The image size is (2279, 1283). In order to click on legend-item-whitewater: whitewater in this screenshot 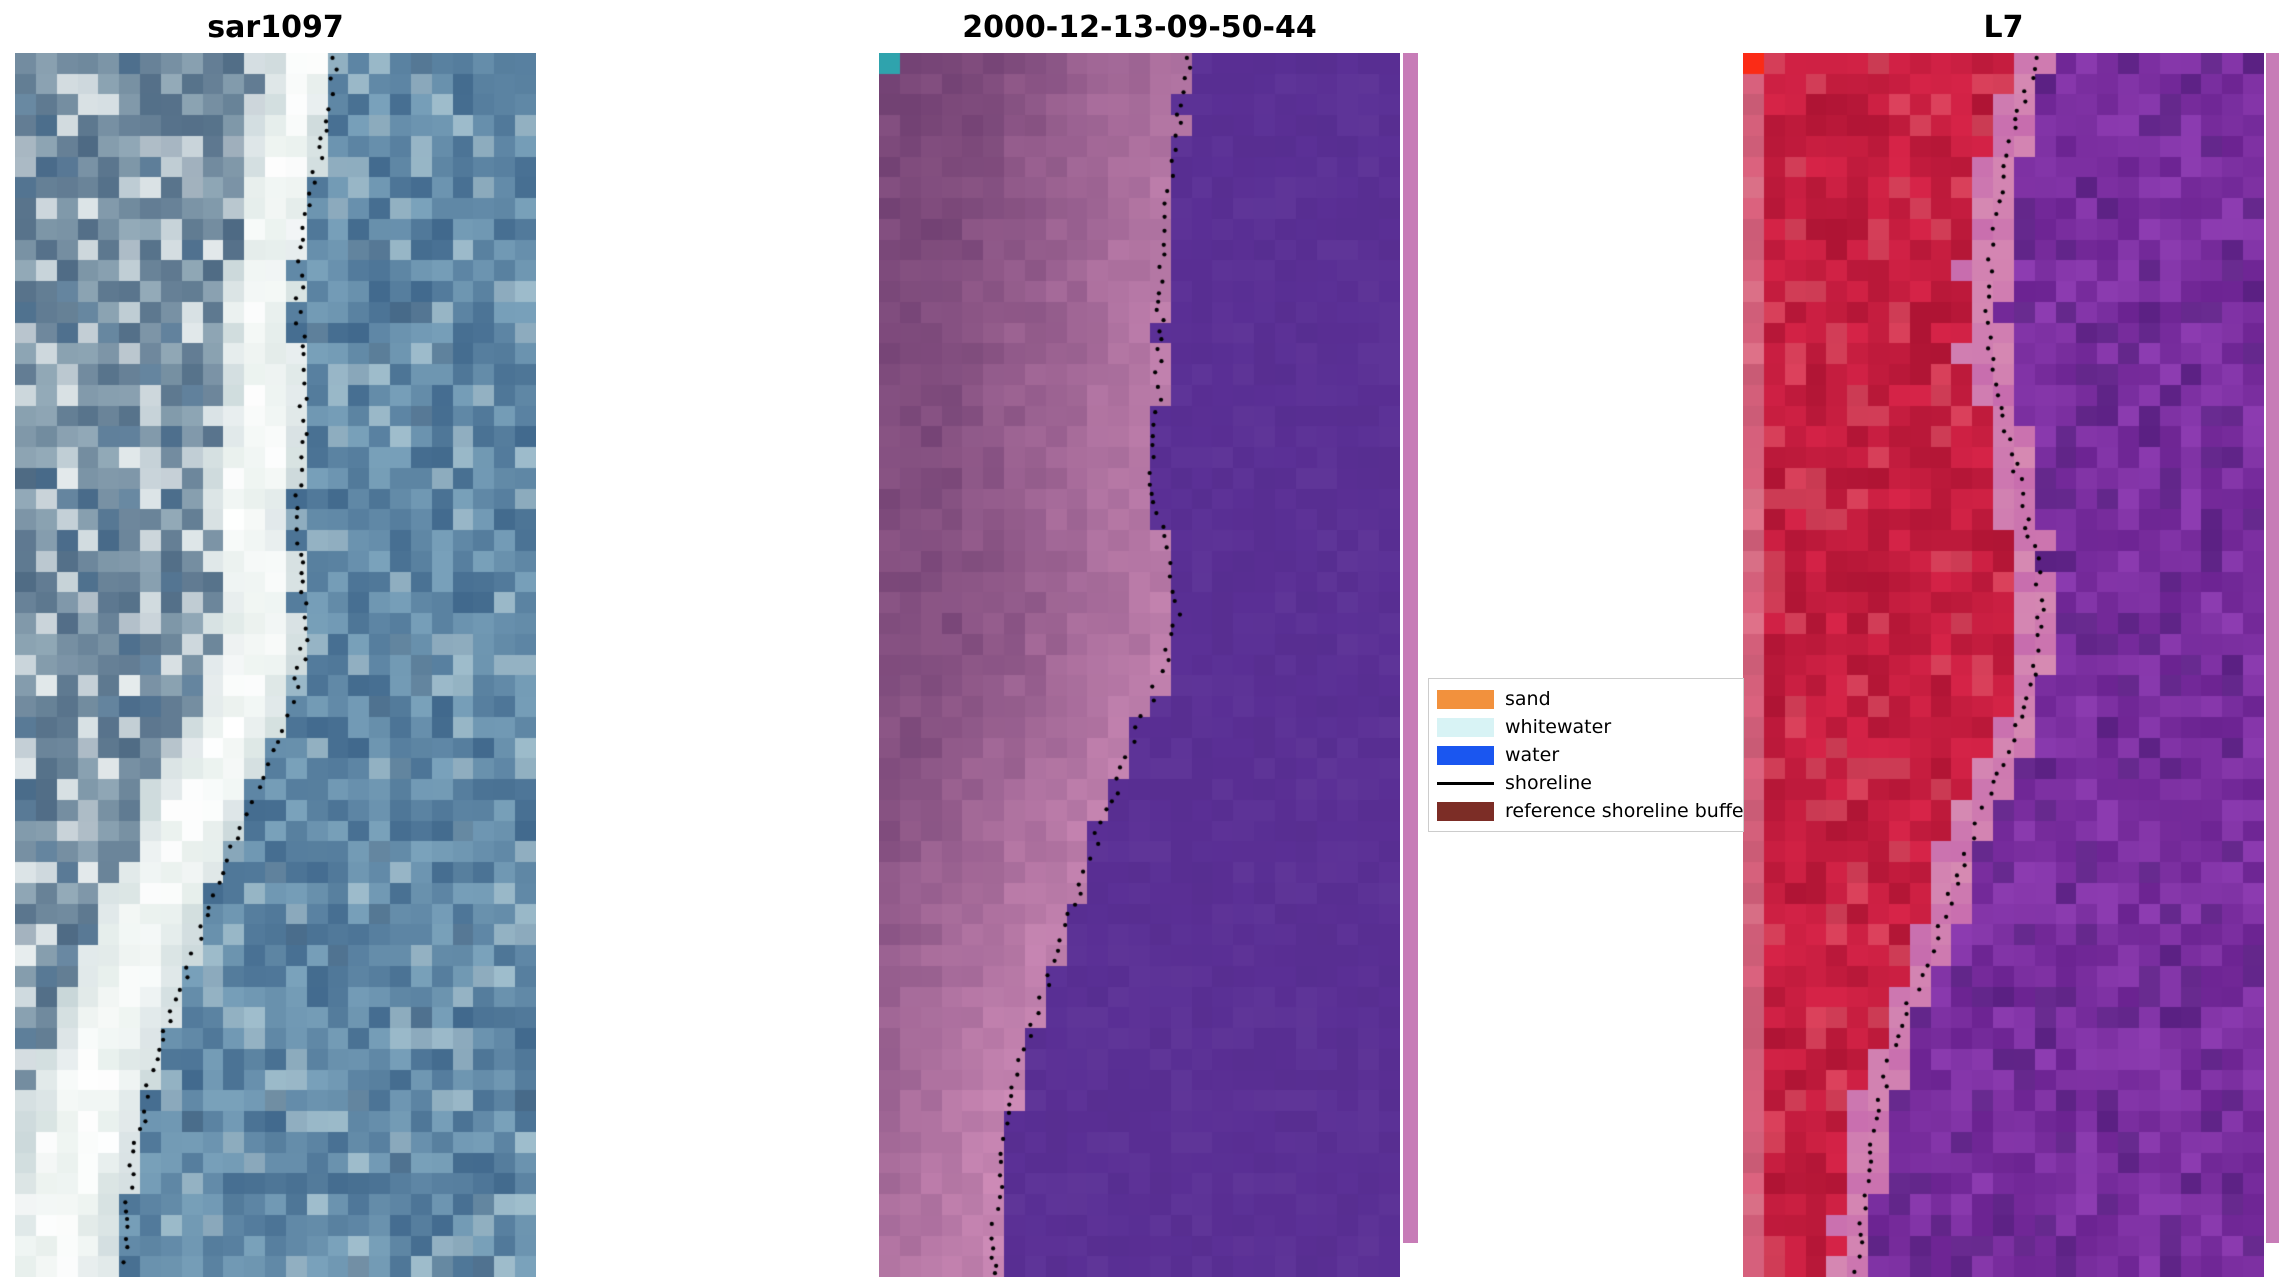, I will do `click(1586, 727)`.